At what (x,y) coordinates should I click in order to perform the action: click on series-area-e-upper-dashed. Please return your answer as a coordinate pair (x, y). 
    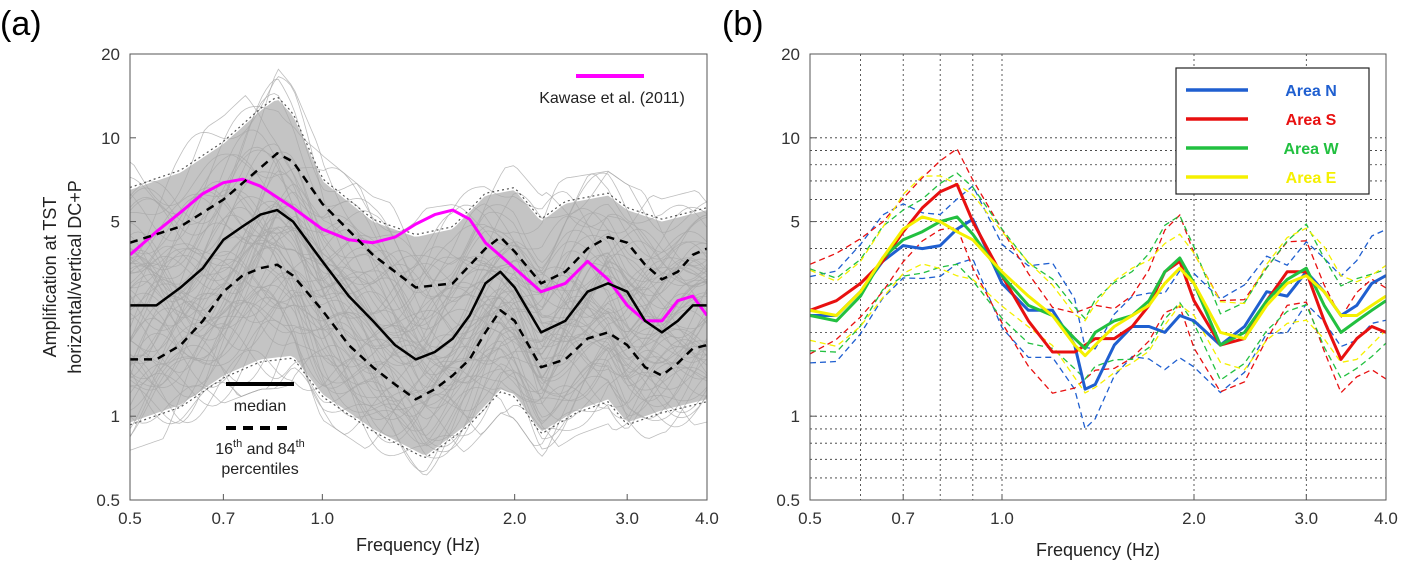
    Looking at the image, I should click on (1098, 248).